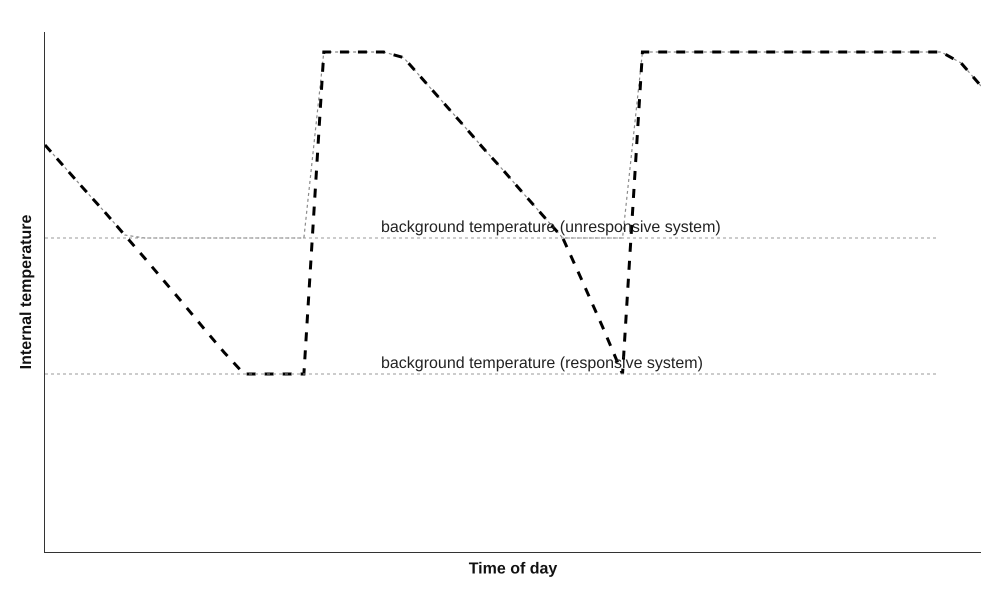 This screenshot has width=985, height=593. What do you see at coordinates (551, 227) in the screenshot?
I see `ref-line-label: background temperature (unresponsive system)` at bounding box center [551, 227].